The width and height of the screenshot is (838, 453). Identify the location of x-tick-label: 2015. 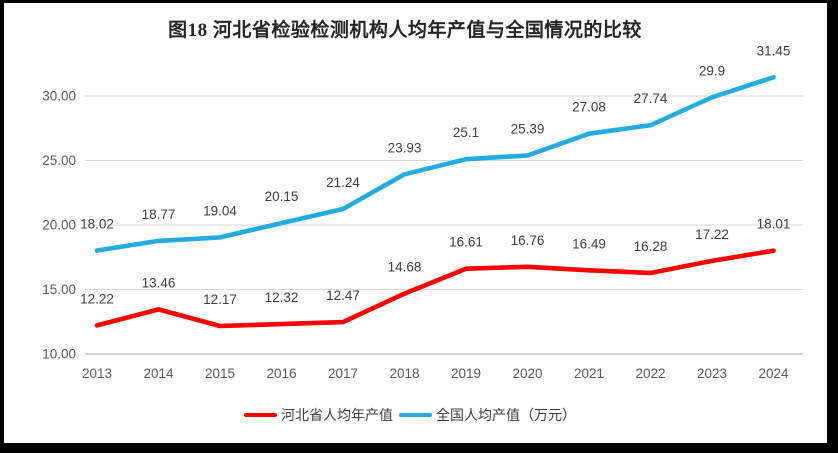
(220, 373).